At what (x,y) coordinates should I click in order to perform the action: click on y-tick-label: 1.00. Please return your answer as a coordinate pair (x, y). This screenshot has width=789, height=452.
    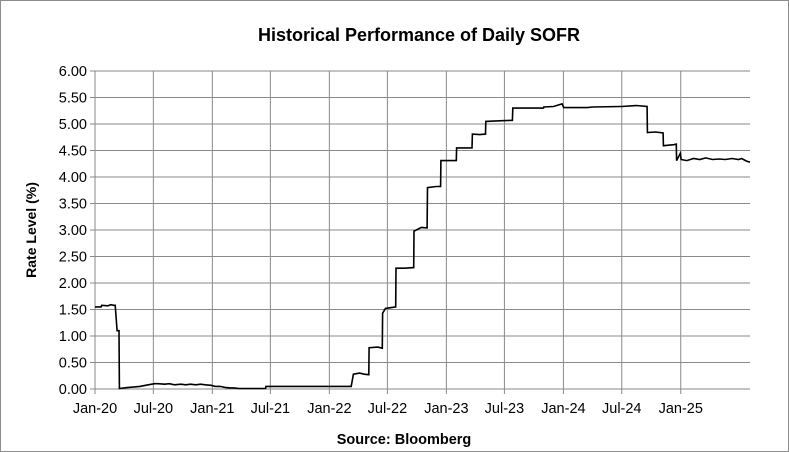
    Looking at the image, I should click on (73, 337).